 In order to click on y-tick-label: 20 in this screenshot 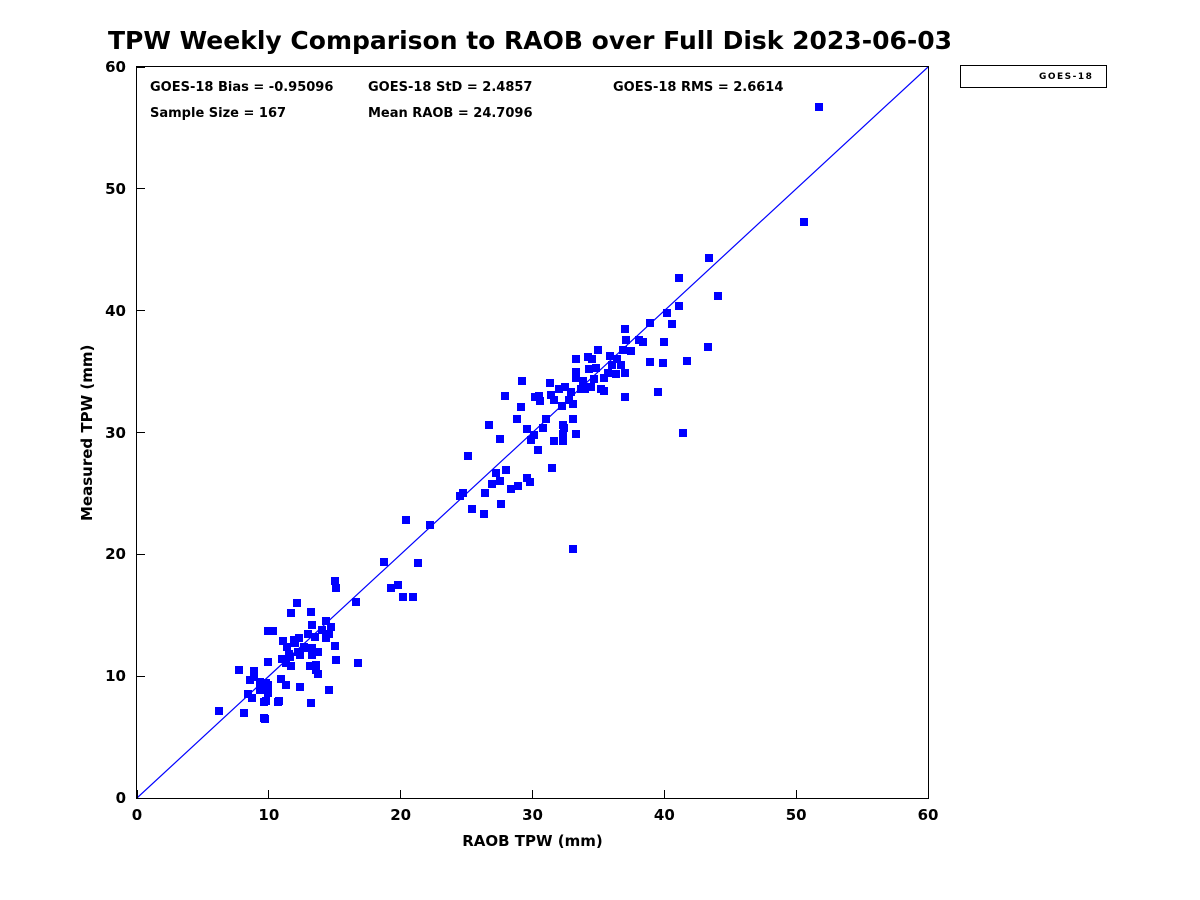, I will do `click(115, 554)`.